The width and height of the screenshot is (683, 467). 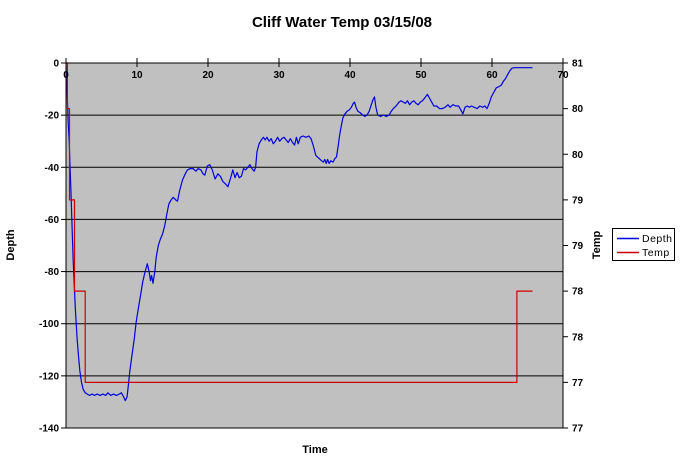 I want to click on y-left-tick-label: -140, so click(x=49, y=429).